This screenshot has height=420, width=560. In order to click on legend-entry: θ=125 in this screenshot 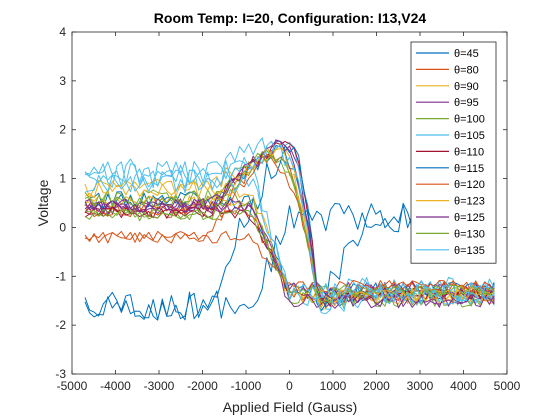, I will do `click(469, 218)`.